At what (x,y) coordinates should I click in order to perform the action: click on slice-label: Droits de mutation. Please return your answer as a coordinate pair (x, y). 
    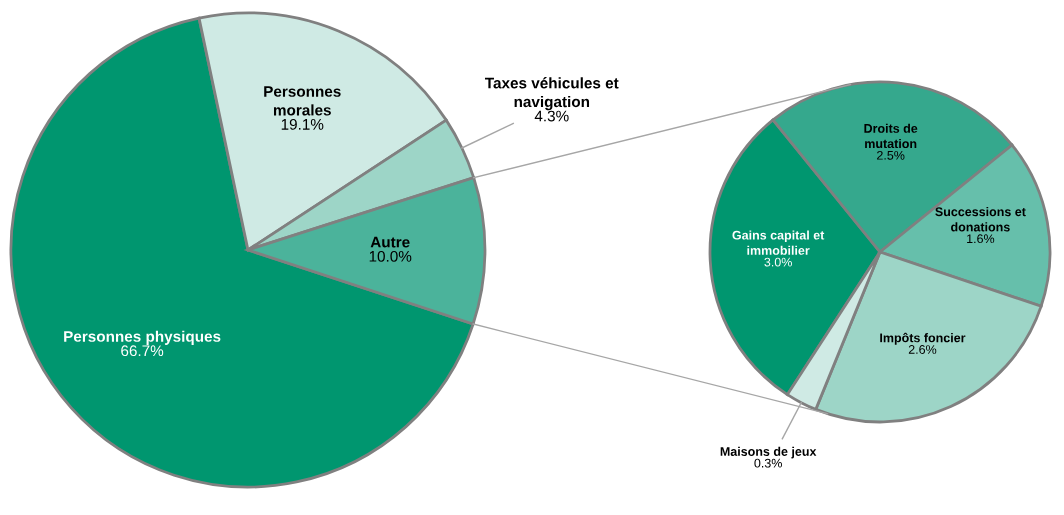
    Looking at the image, I should click on (891, 136).